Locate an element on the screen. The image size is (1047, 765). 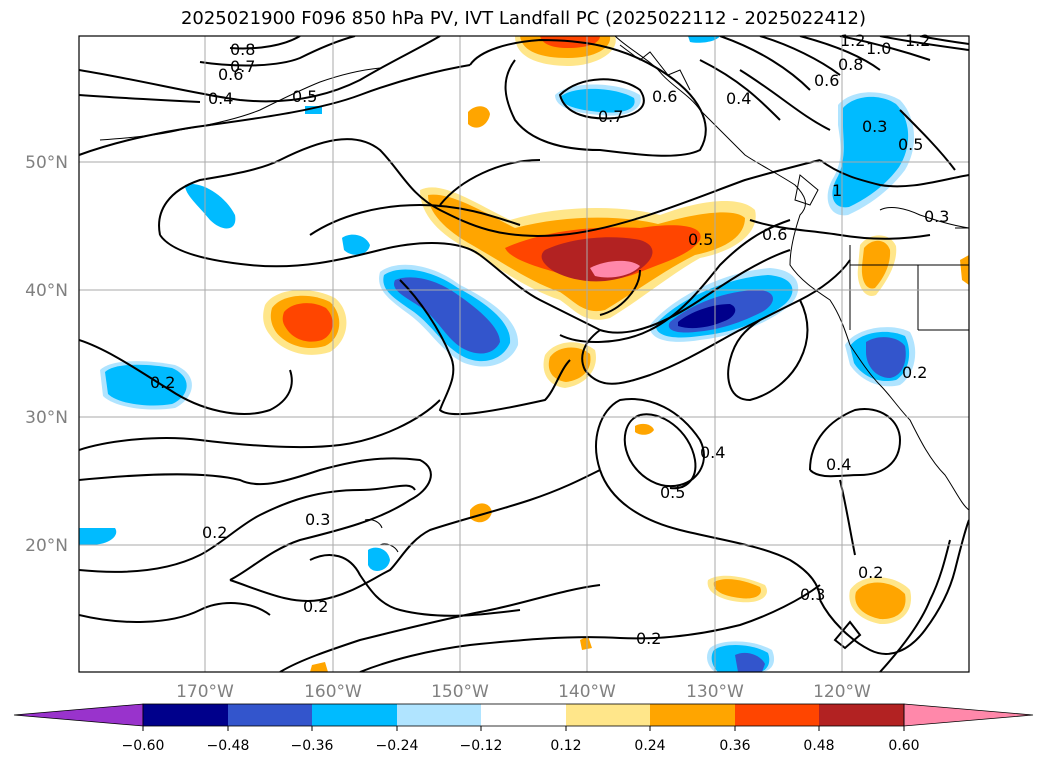
colorbar-tick-label: −0.12 is located at coordinates (481, 746).